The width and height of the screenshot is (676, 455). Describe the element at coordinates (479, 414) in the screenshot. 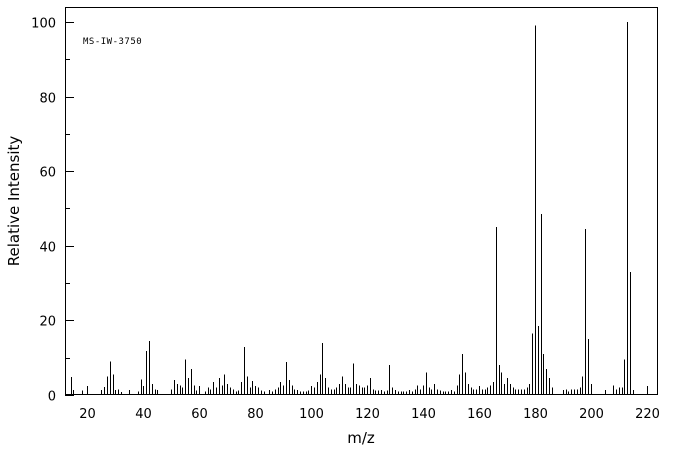

I see `x-tick-label: 160` at that location.